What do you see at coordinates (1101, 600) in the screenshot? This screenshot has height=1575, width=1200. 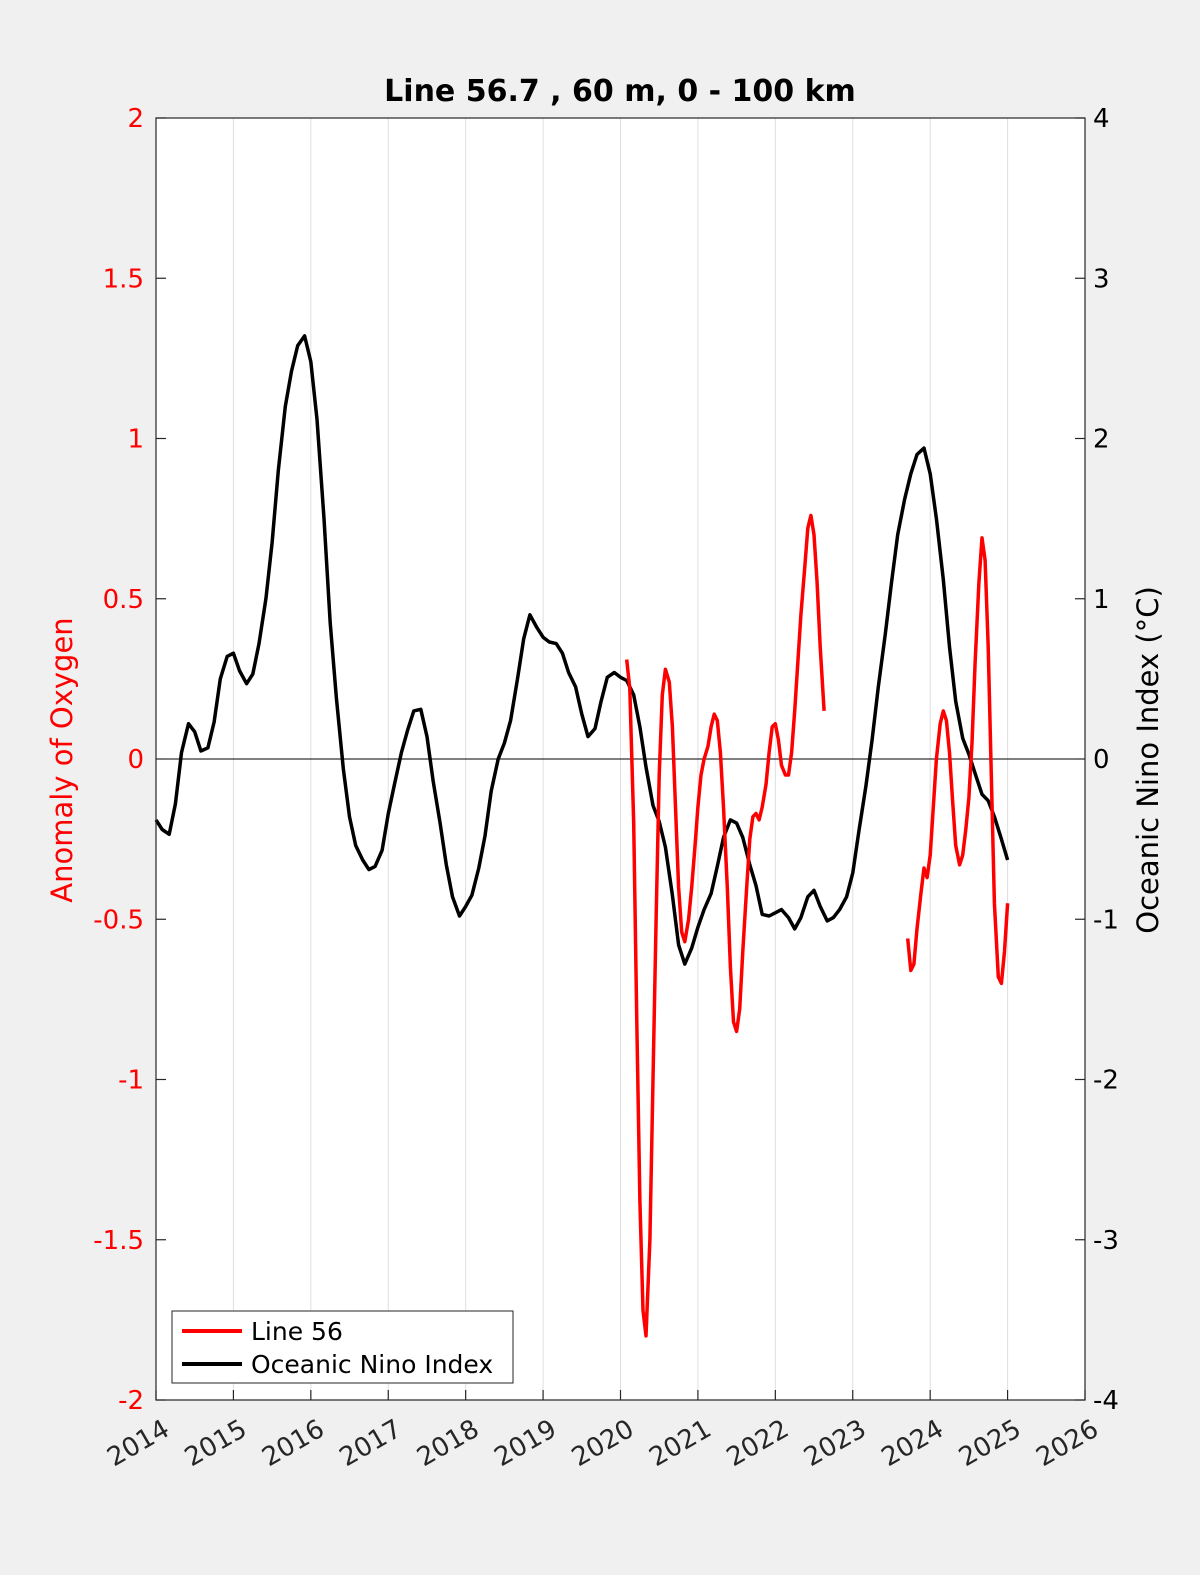 I see `right-y-tick-label: 1` at bounding box center [1101, 600].